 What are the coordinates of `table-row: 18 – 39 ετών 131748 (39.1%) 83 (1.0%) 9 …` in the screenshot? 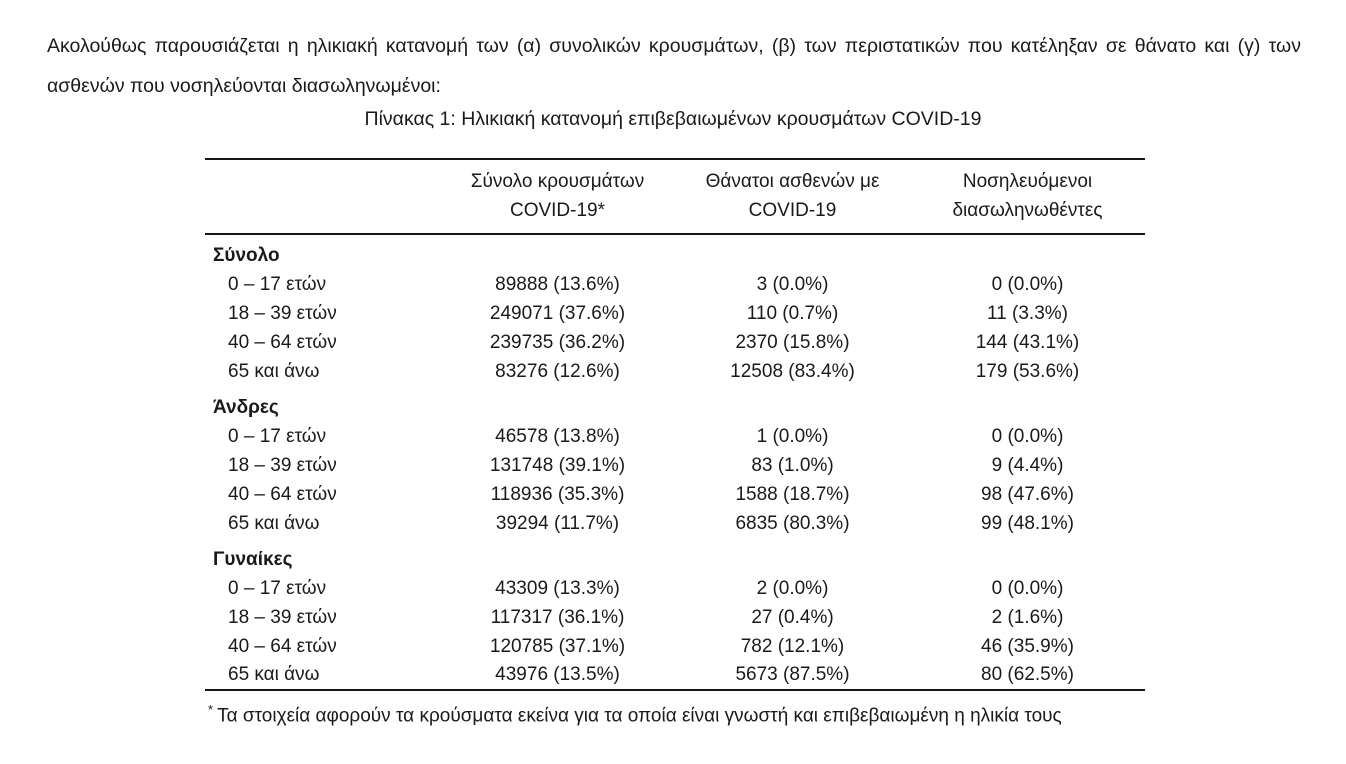 It's located at (675, 465).